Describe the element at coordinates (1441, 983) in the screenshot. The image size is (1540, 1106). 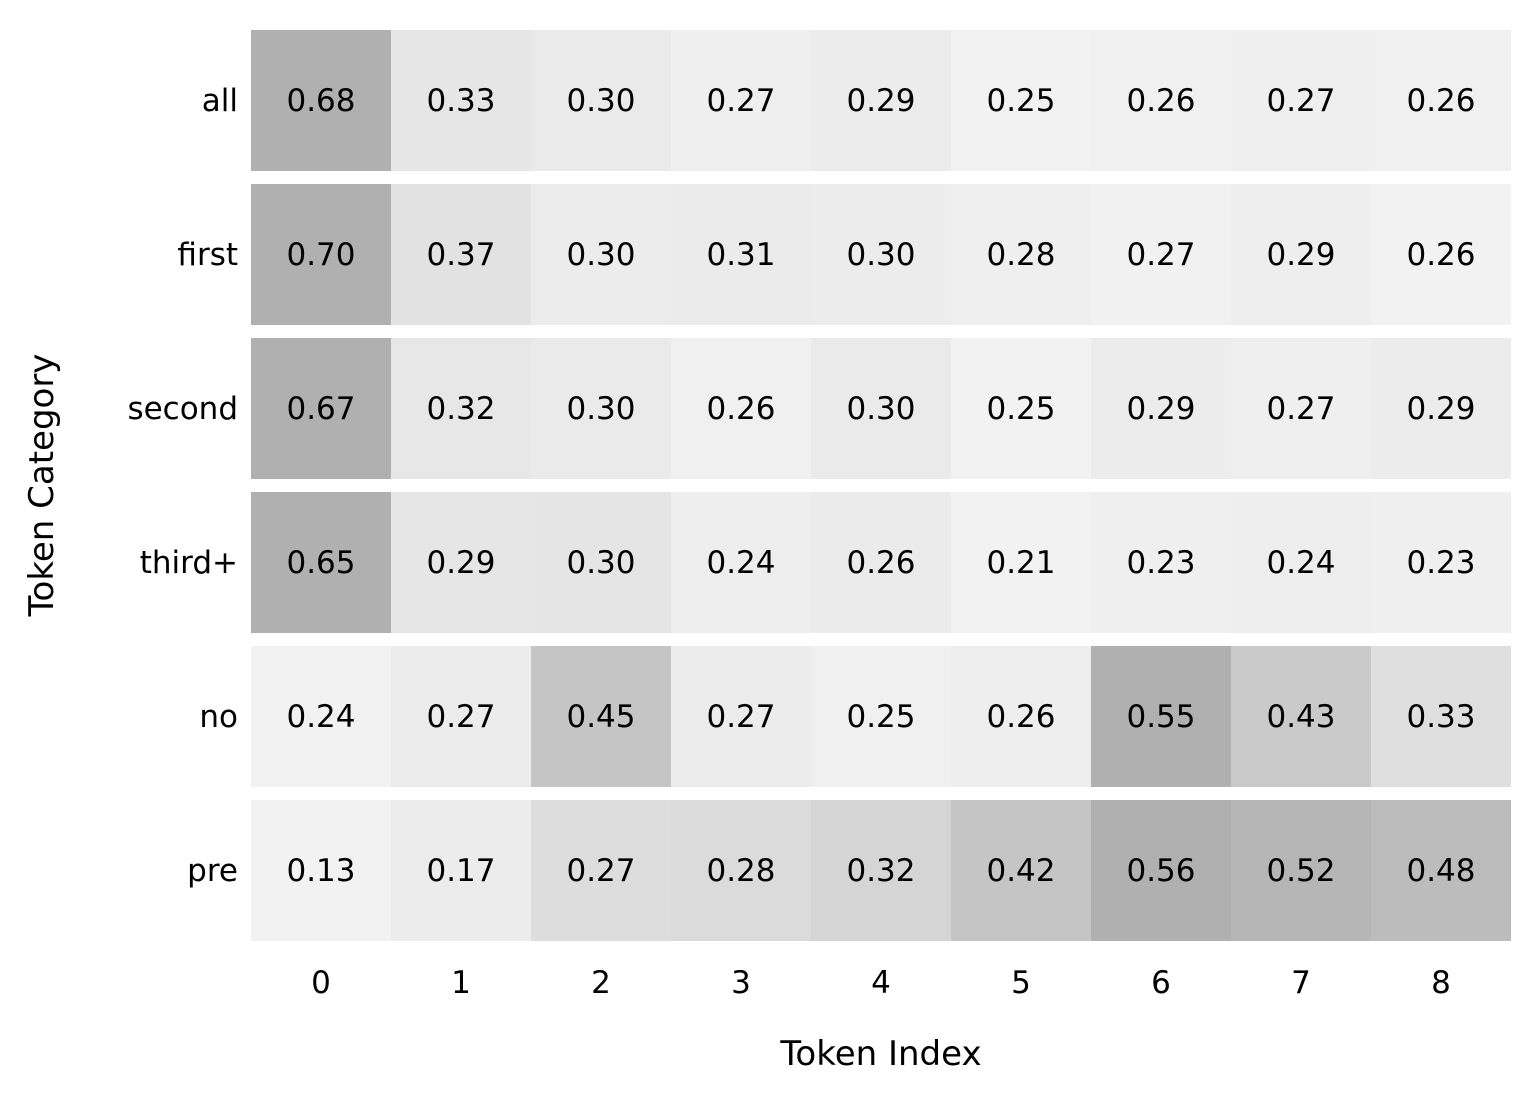
I see `x-tick-label: 8` at that location.